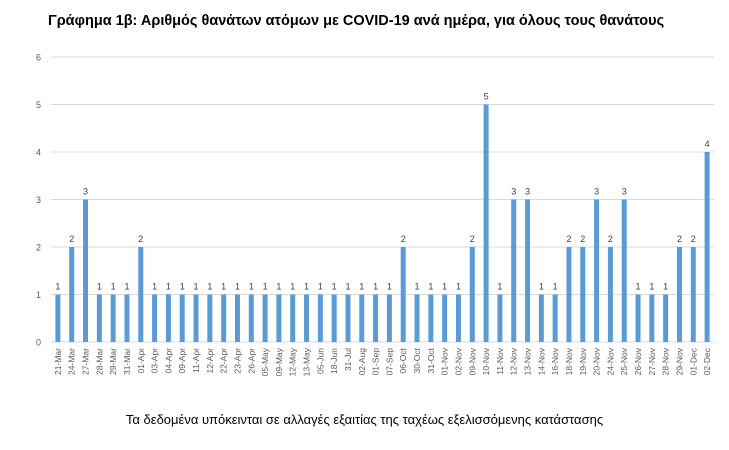  I want to click on x-tick-label: 02-Aug, so click(362, 362).